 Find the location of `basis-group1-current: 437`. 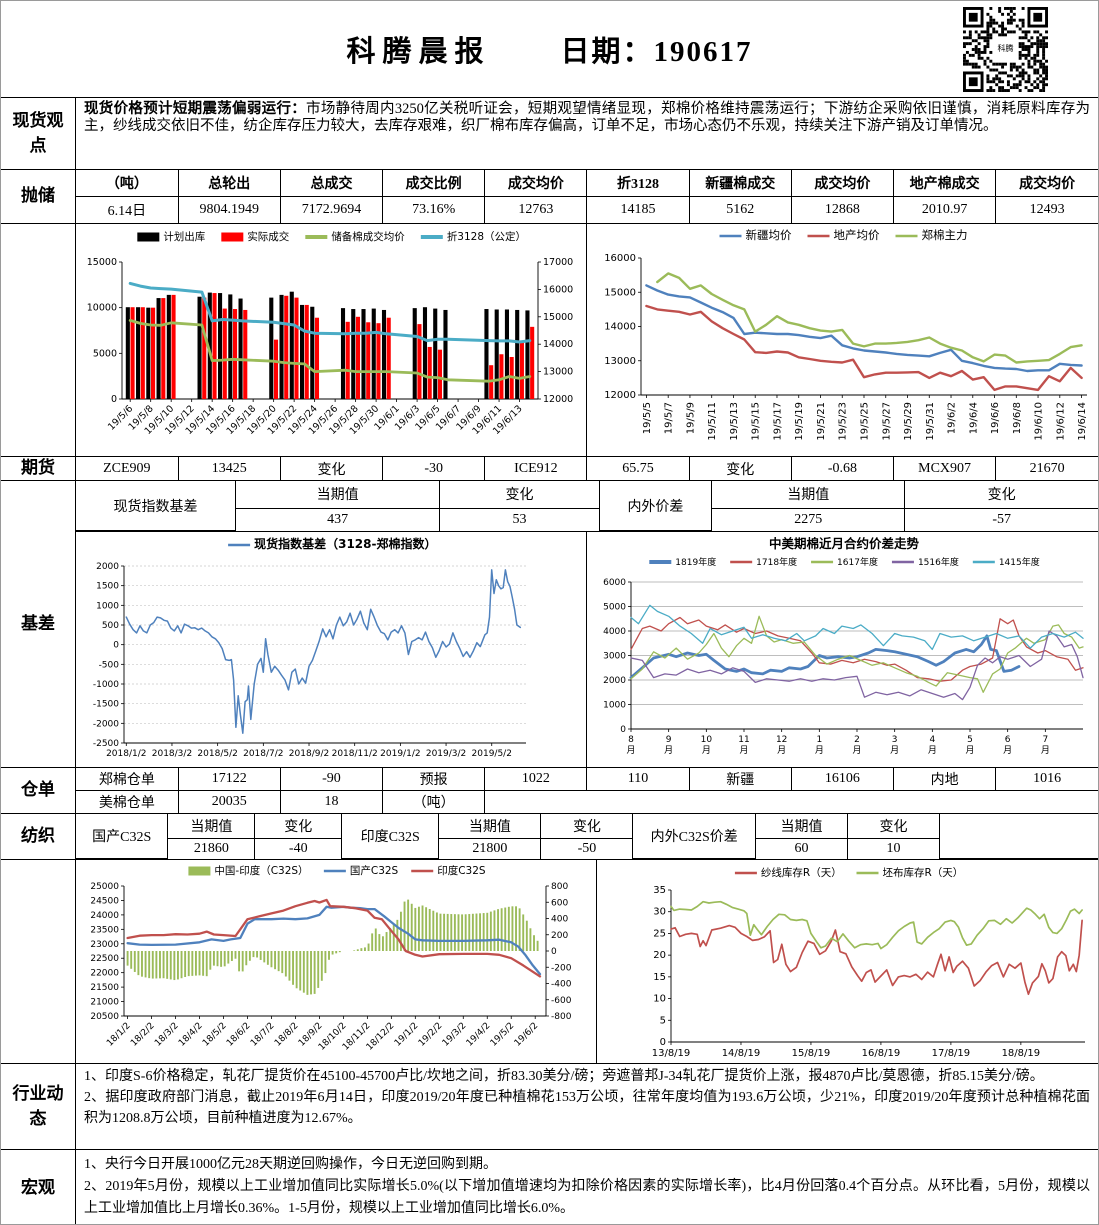

basis-group1-current: 437 is located at coordinates (338, 519).